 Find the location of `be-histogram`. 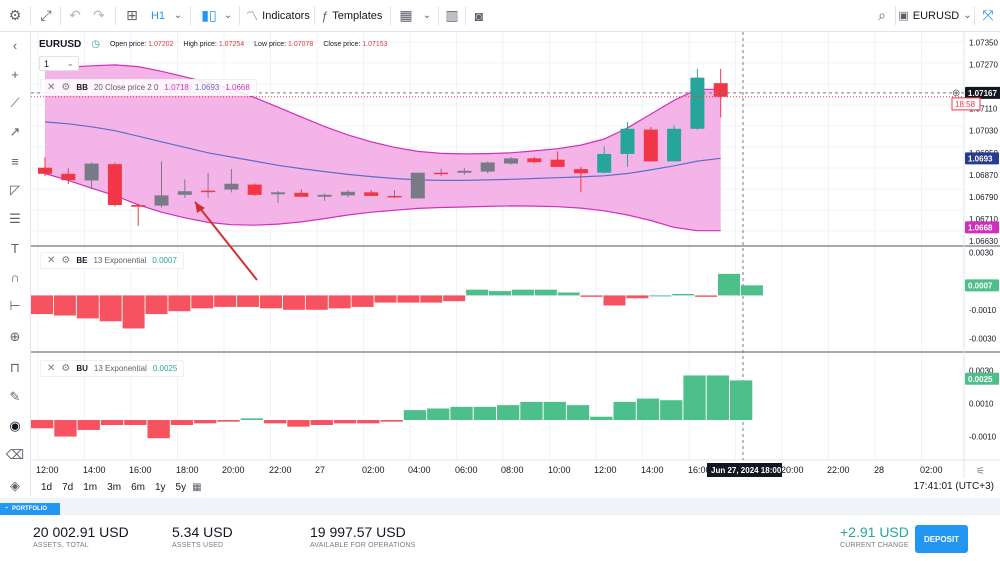

be-histogram is located at coordinates (397, 301).